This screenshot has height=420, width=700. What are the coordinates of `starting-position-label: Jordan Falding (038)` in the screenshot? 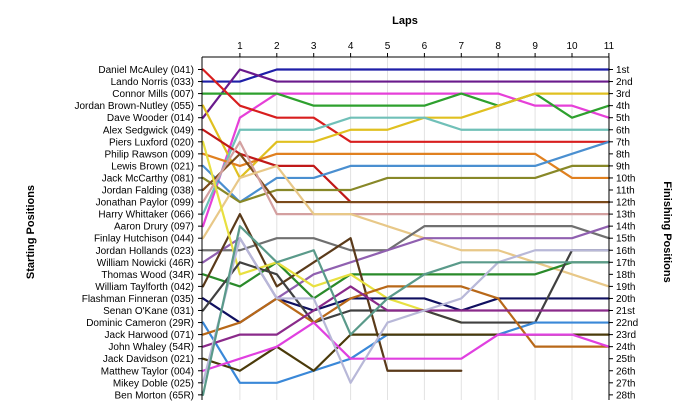 It's located at (148, 191).